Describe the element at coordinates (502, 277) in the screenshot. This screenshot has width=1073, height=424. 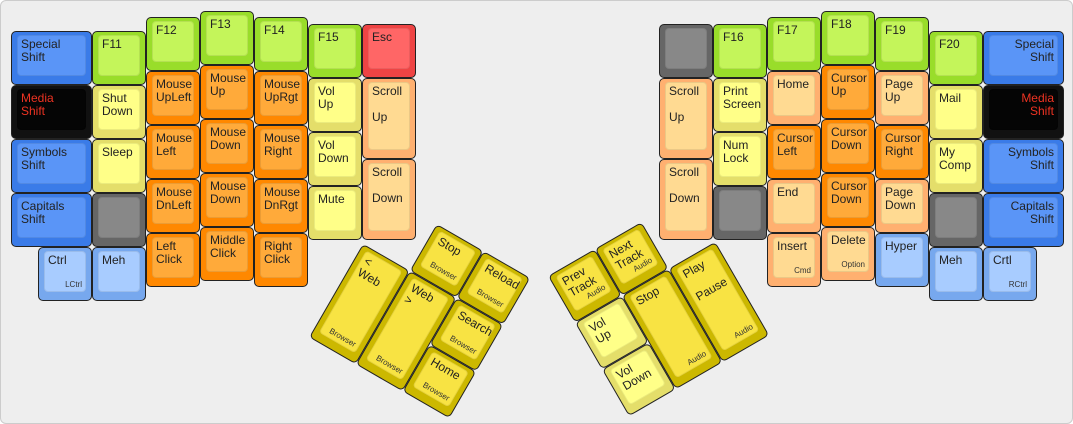
I see `key-label: Reload` at that location.